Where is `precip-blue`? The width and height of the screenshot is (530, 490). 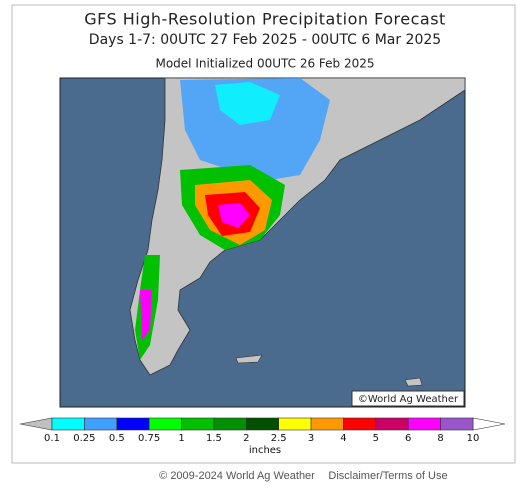 precip-blue is located at coordinates (255, 129).